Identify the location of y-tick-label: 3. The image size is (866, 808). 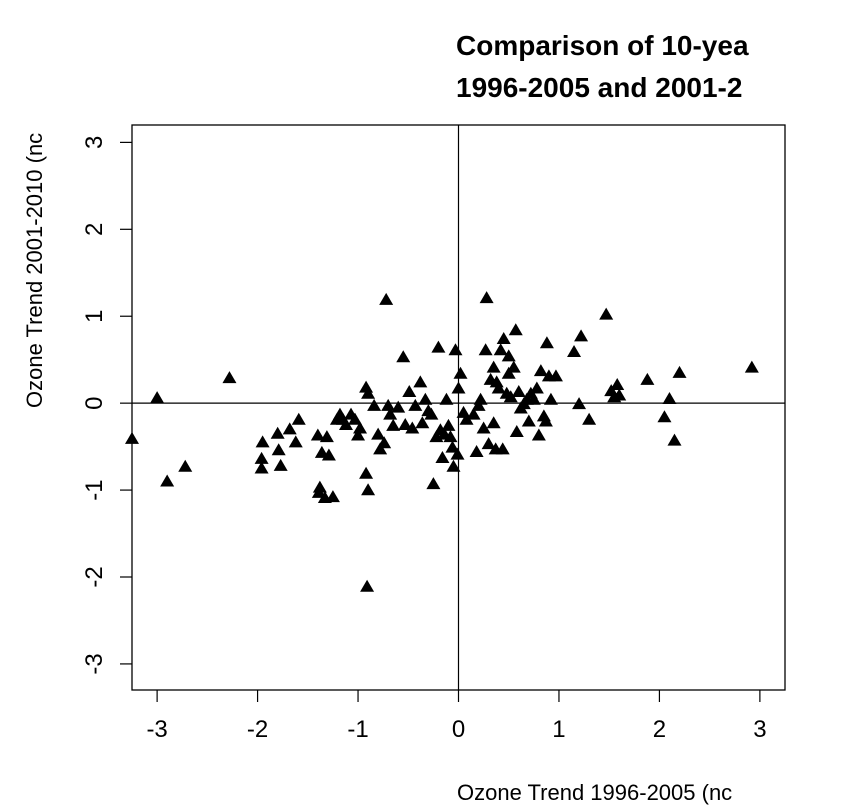
(94, 142).